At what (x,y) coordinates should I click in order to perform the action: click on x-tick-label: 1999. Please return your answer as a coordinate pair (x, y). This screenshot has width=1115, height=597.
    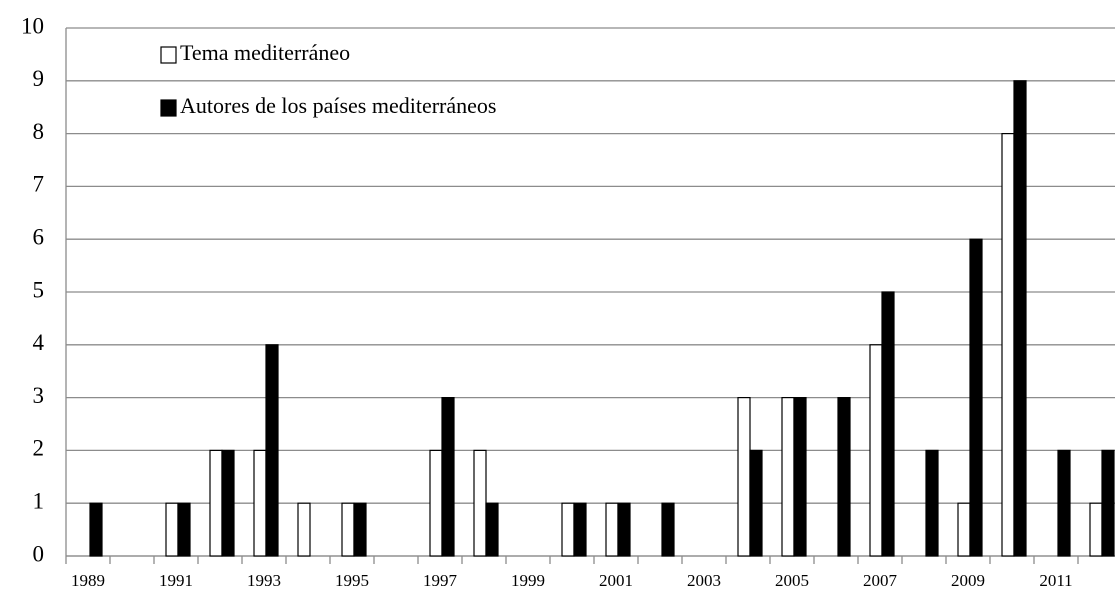
    Looking at the image, I should click on (528, 580).